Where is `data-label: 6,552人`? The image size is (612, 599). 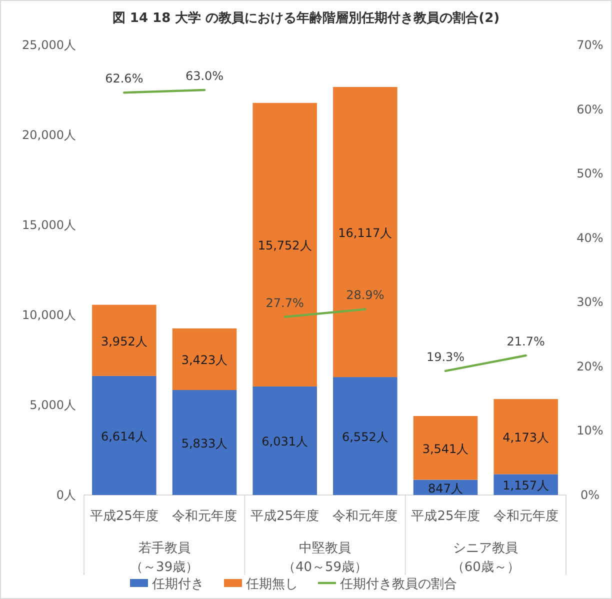
data-label: 6,552人 is located at coordinates (365, 437).